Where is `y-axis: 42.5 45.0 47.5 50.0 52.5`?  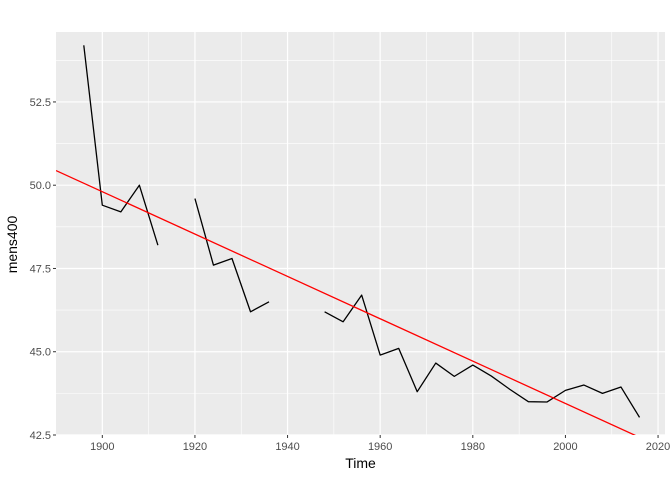
y-axis: 42.5 45.0 47.5 50.0 52.5 is located at coordinates (43, 269).